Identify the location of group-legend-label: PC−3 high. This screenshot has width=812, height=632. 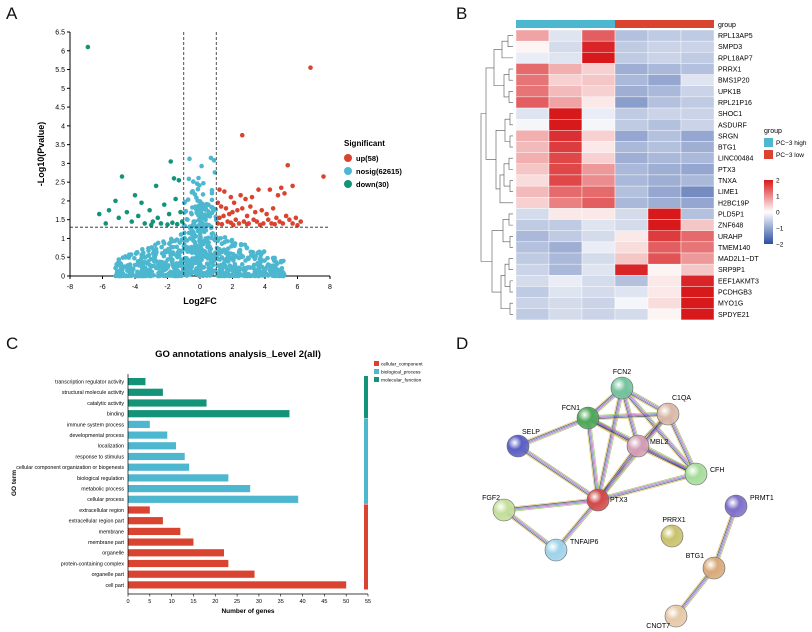
(791, 143).